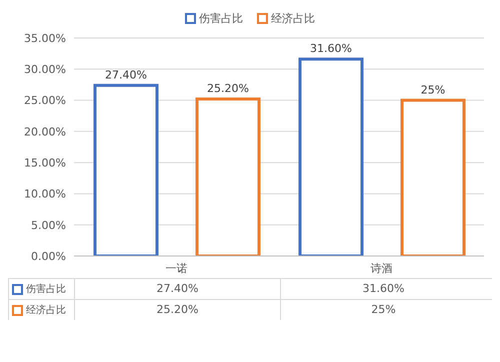 This screenshot has width=500, height=362. Describe the element at coordinates (45, 38) in the screenshot. I see `y-tick-label: 35.00%` at that location.